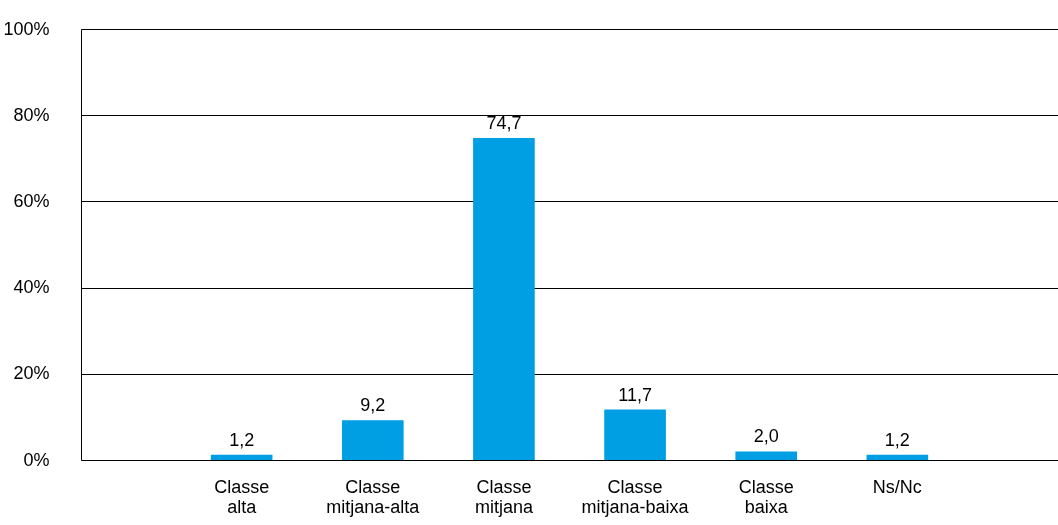  I want to click on x-tick-label: Classe mitjana, so click(504, 496).